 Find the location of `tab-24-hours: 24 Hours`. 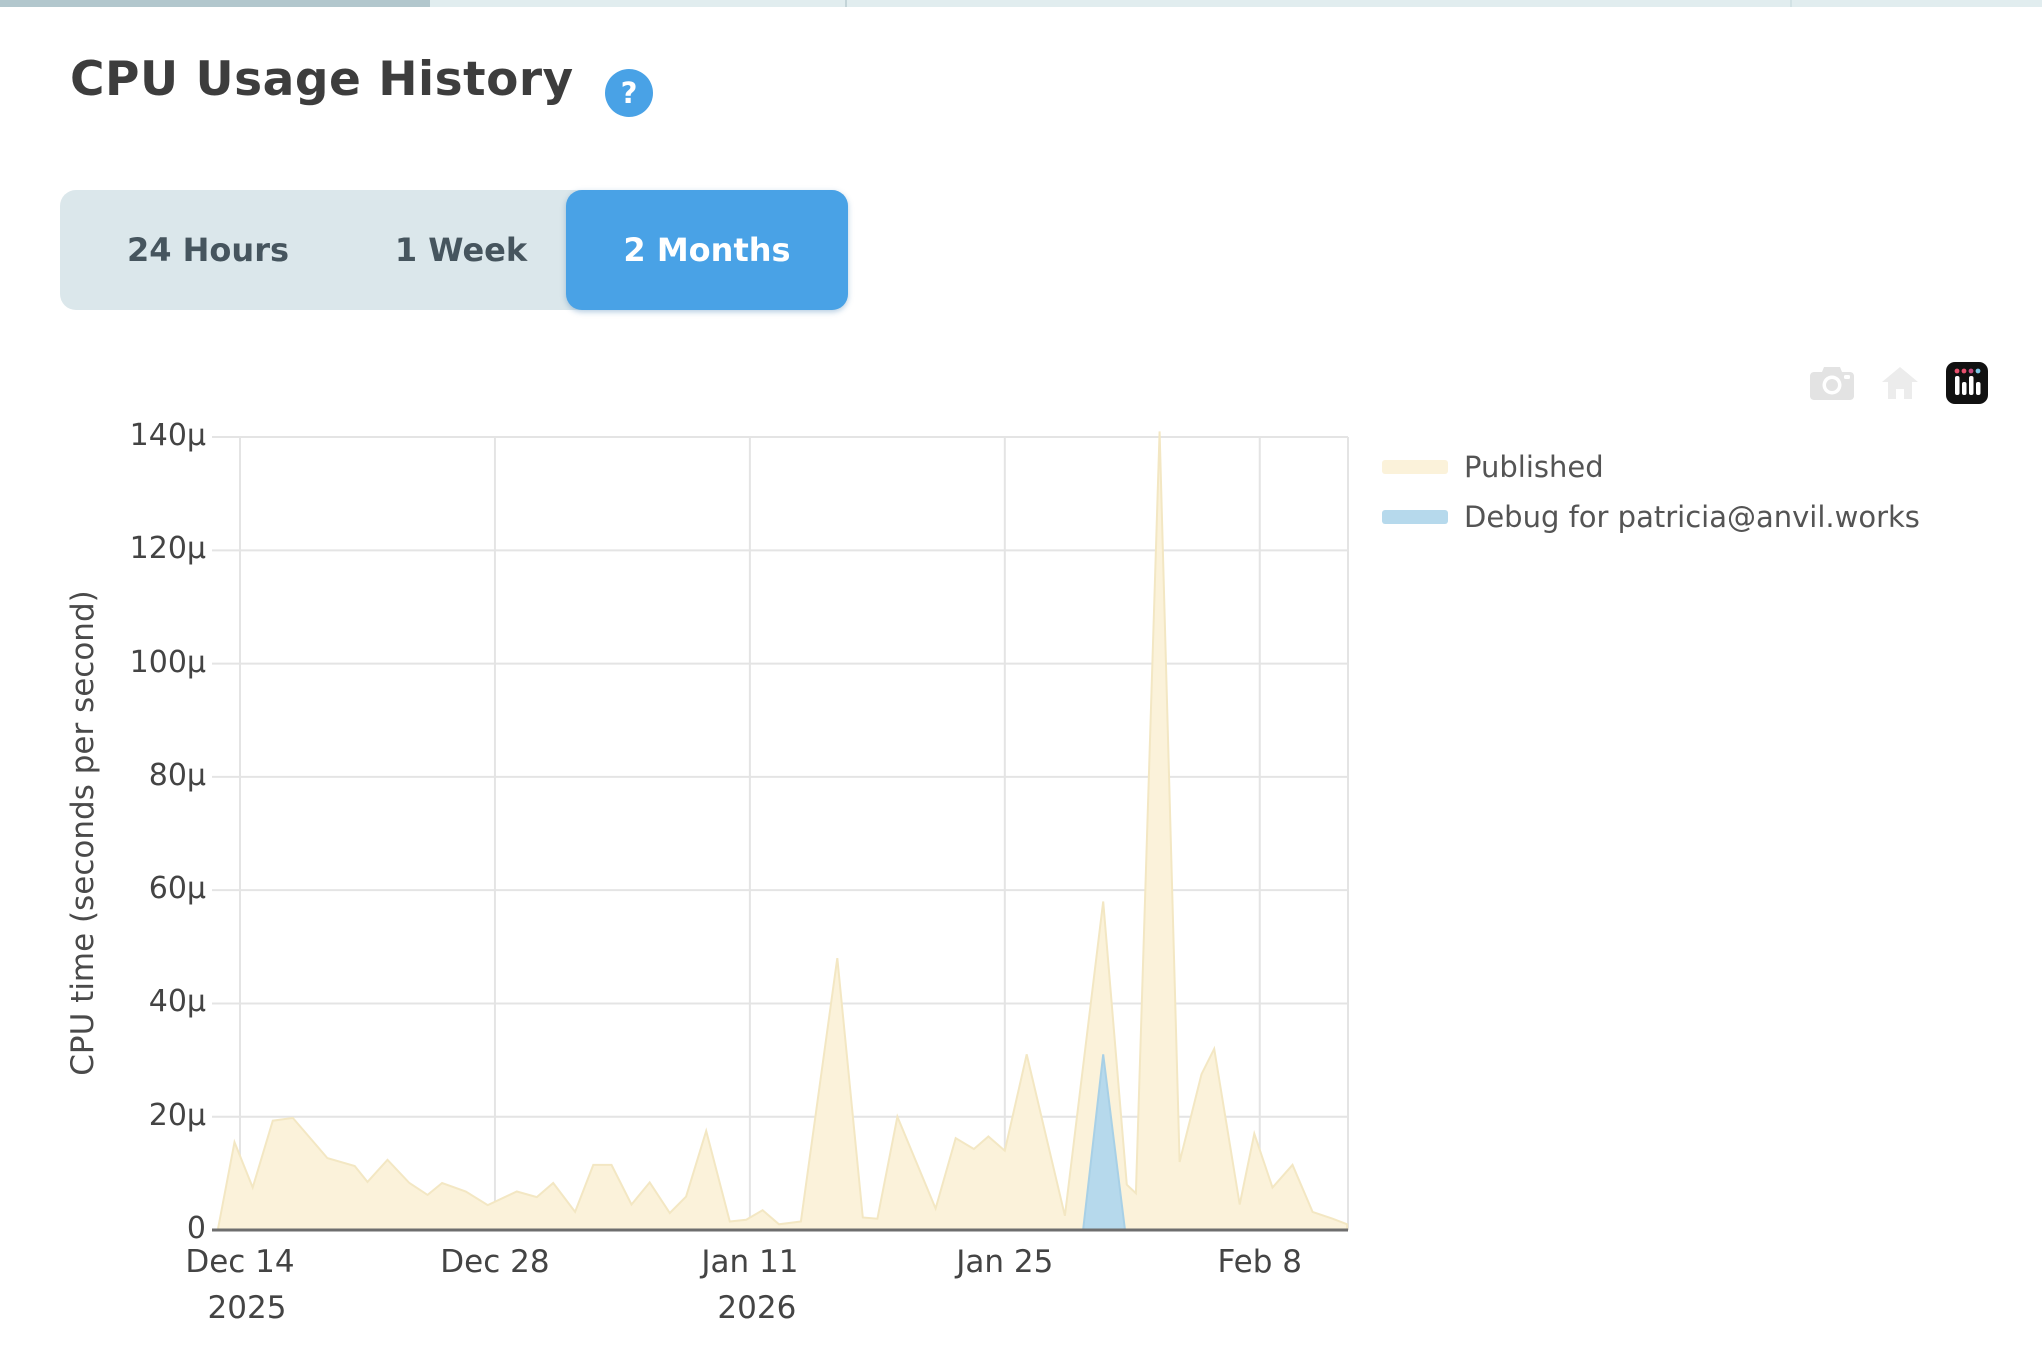

tab-24-hours: 24 Hours is located at coordinates (208, 250).